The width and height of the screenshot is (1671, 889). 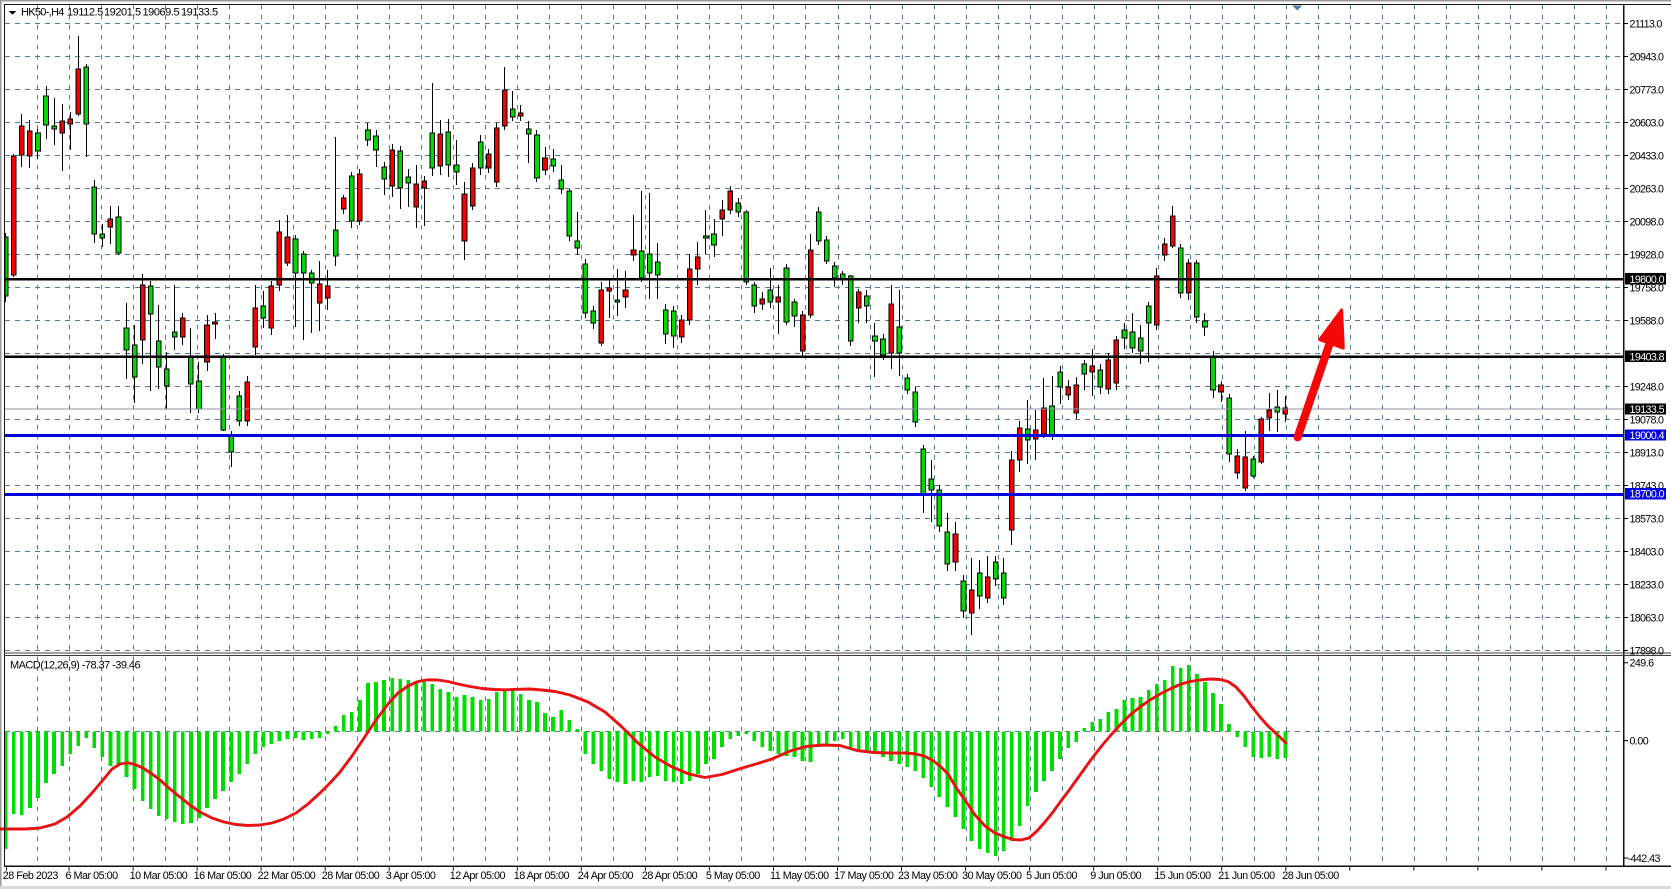 What do you see at coordinates (1647, 190) in the screenshot?
I see `svg-text: 20263.0` at bounding box center [1647, 190].